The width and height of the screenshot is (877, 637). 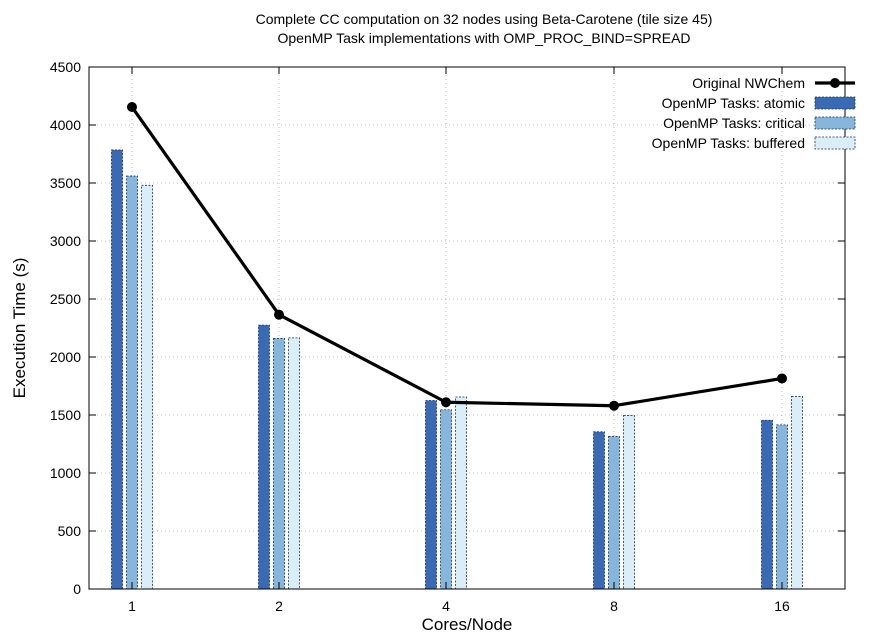 I want to click on x-tick-label: 8, so click(x=614, y=606).